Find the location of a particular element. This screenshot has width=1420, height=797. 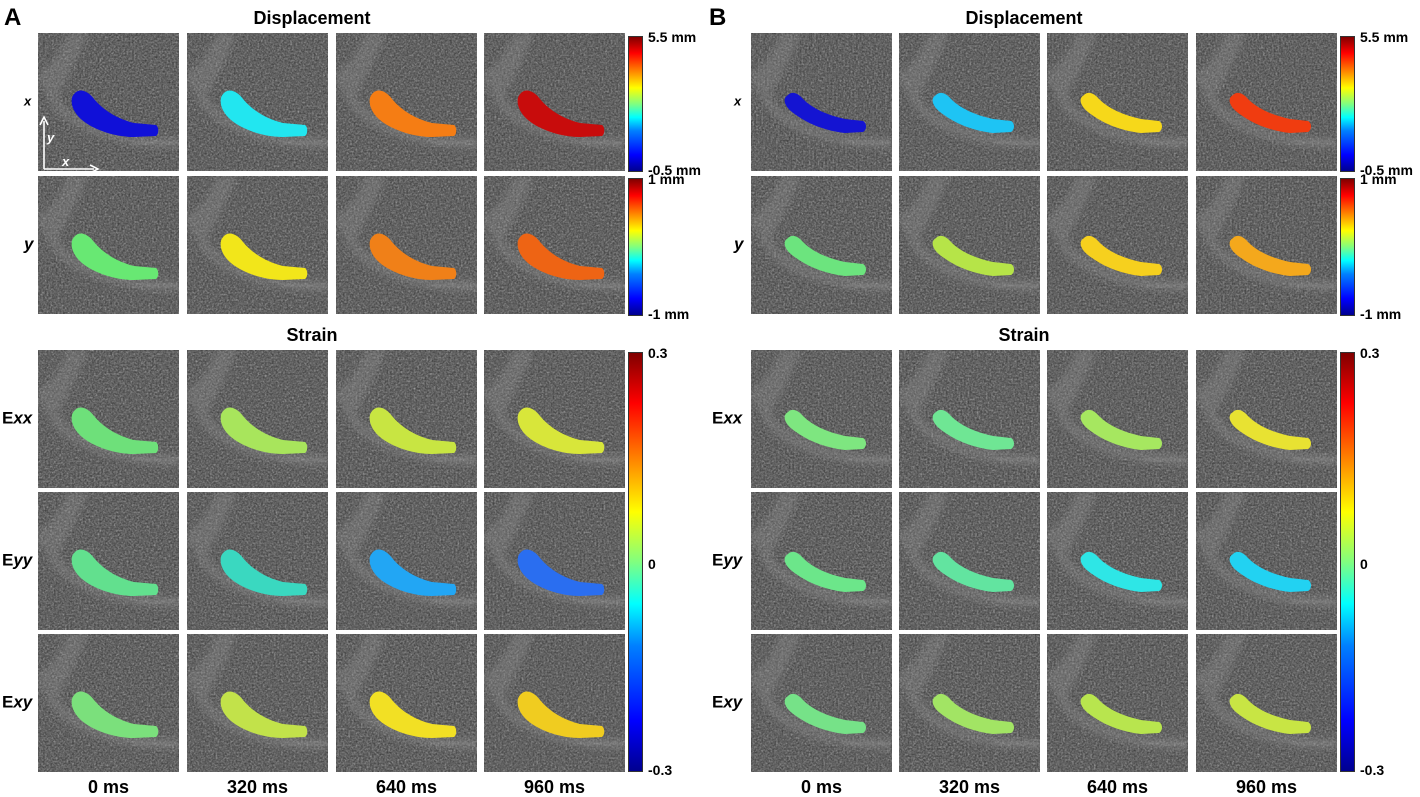

axis-inset is located at coordinates (69, 144).